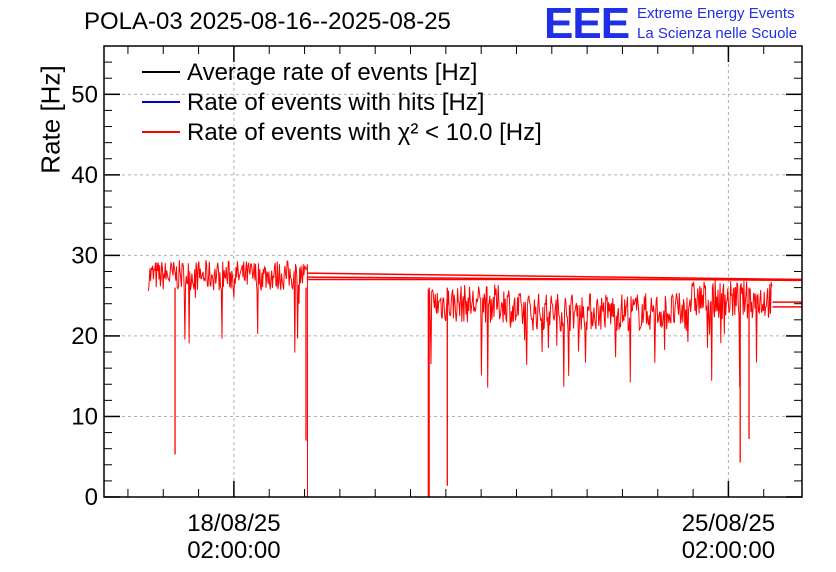 This screenshot has height=572, width=836. I want to click on x-tick-label-date: 25/08/25, so click(728, 523).